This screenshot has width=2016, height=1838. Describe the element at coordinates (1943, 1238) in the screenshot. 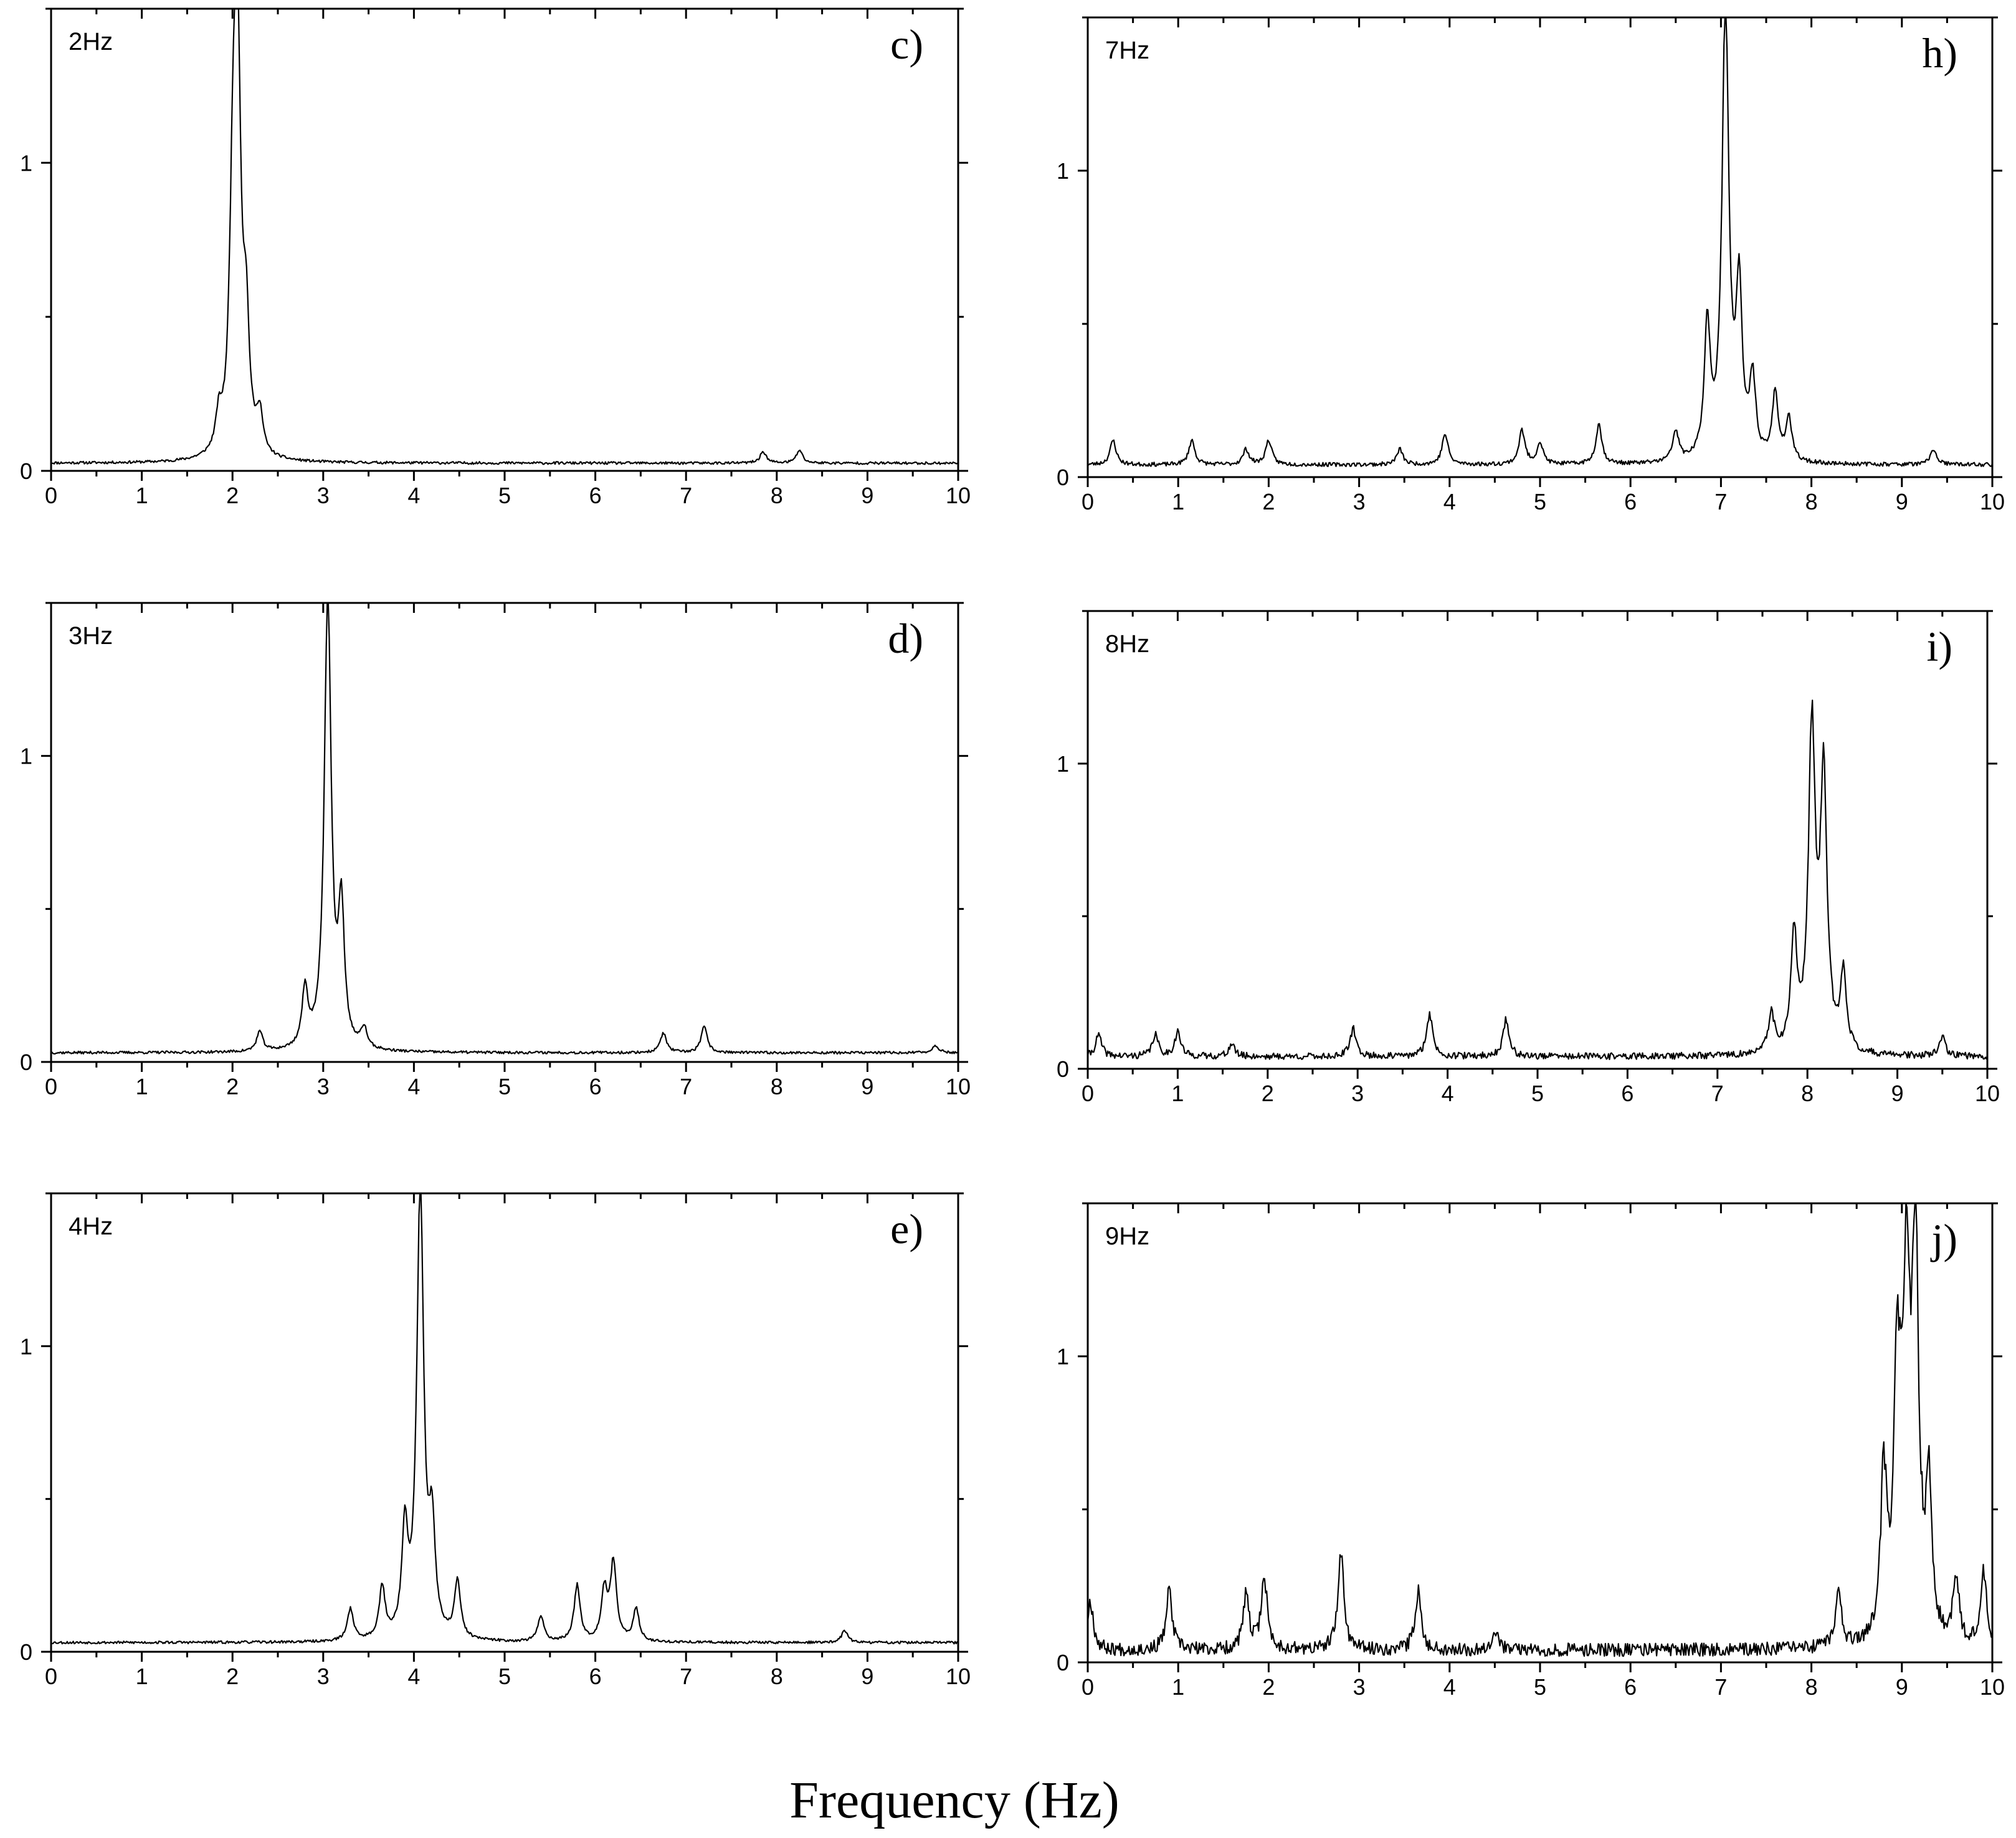

I see `panel-letter: j)` at that location.